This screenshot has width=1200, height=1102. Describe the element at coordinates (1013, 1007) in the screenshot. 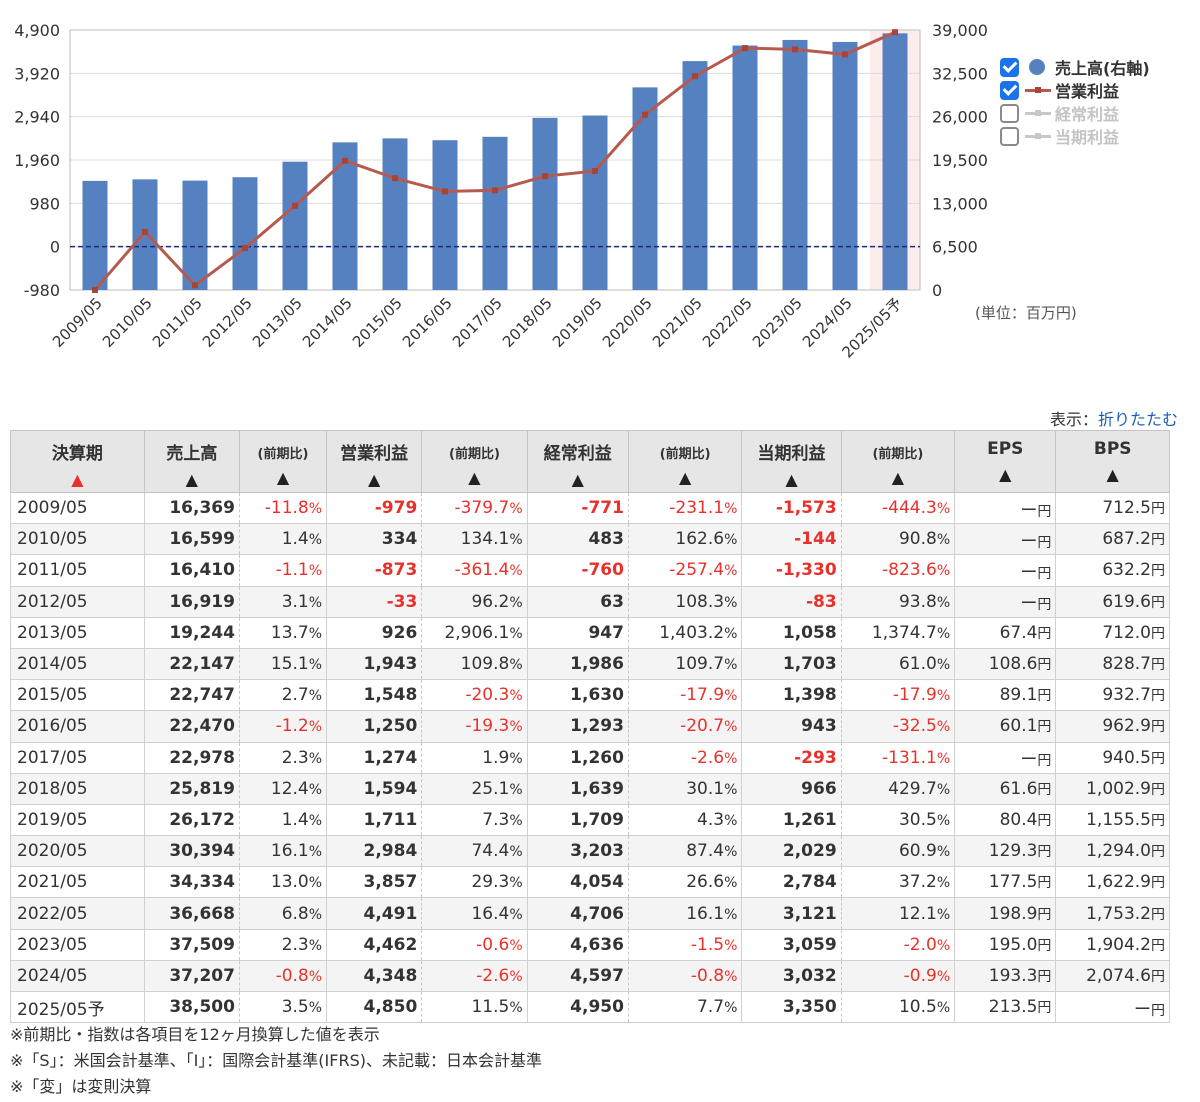

I see `cell-value: 213.5` at that location.